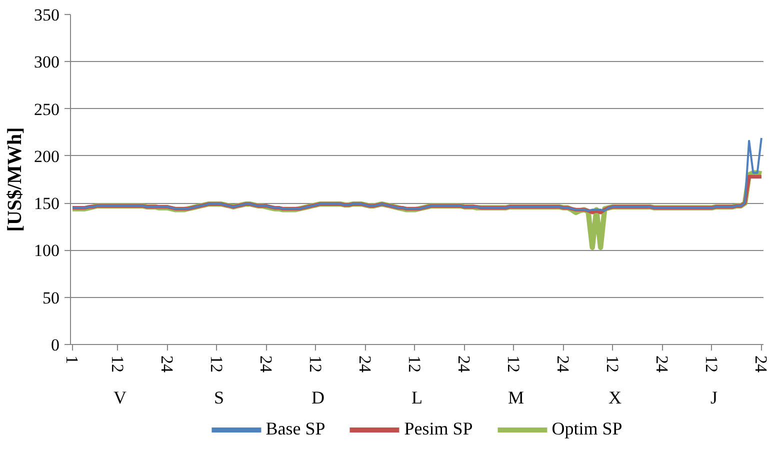  I want to click on y-tick-label: 200, so click(47, 156).